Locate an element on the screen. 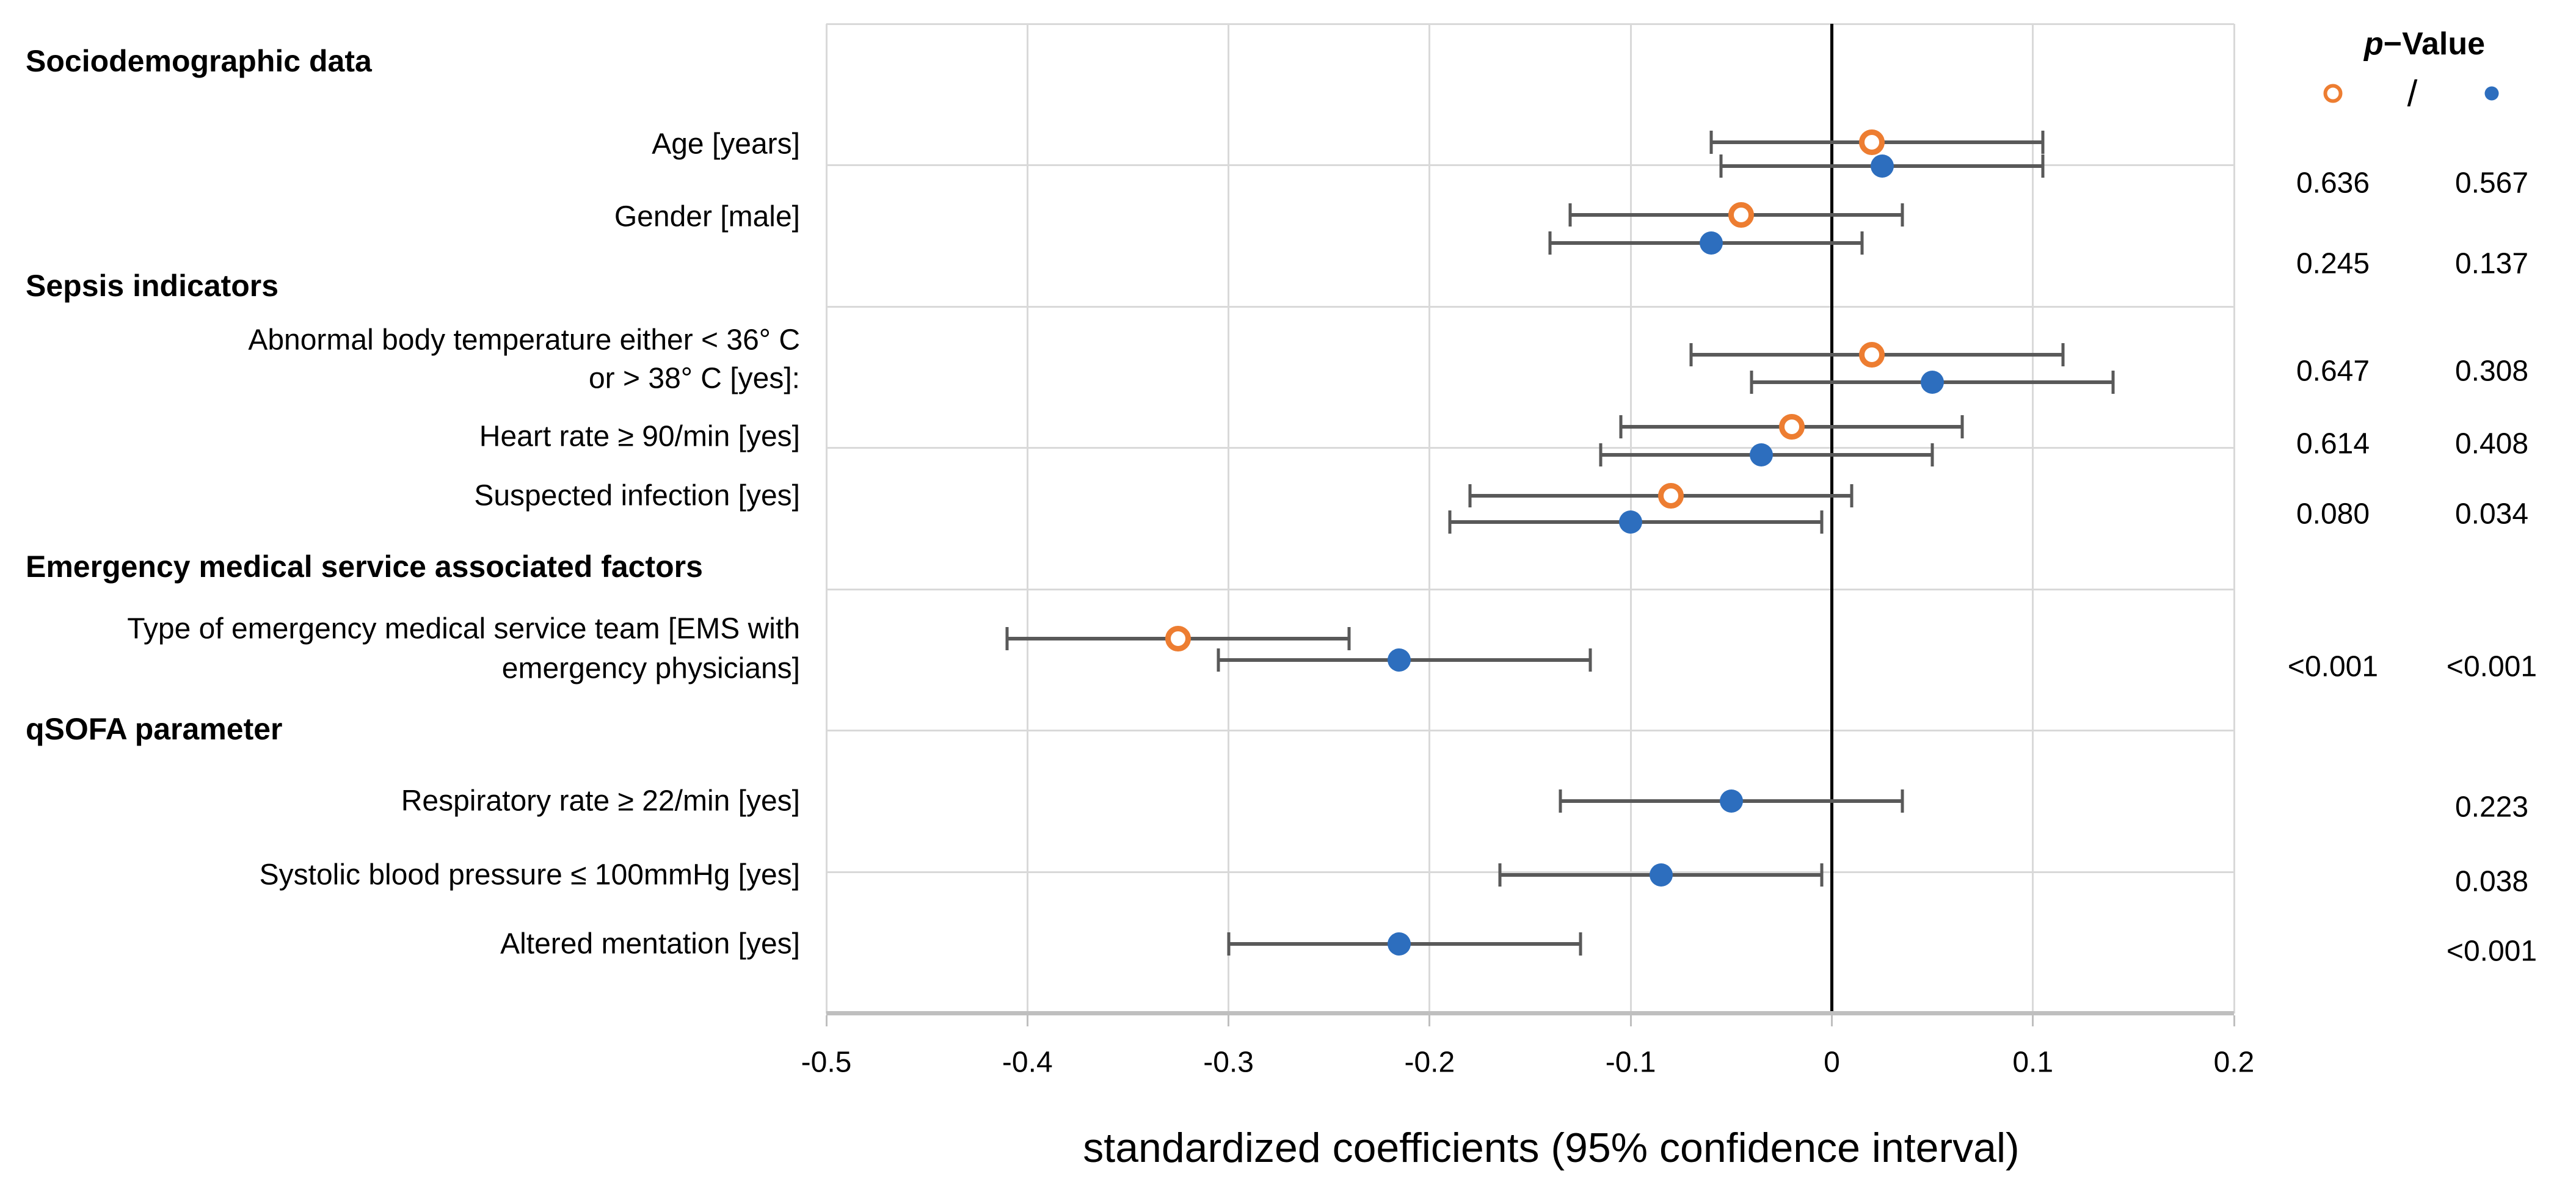 This screenshot has height=1190, width=2576. row-label: Abnormal body temperature either < 36° C is located at coordinates (524, 340).